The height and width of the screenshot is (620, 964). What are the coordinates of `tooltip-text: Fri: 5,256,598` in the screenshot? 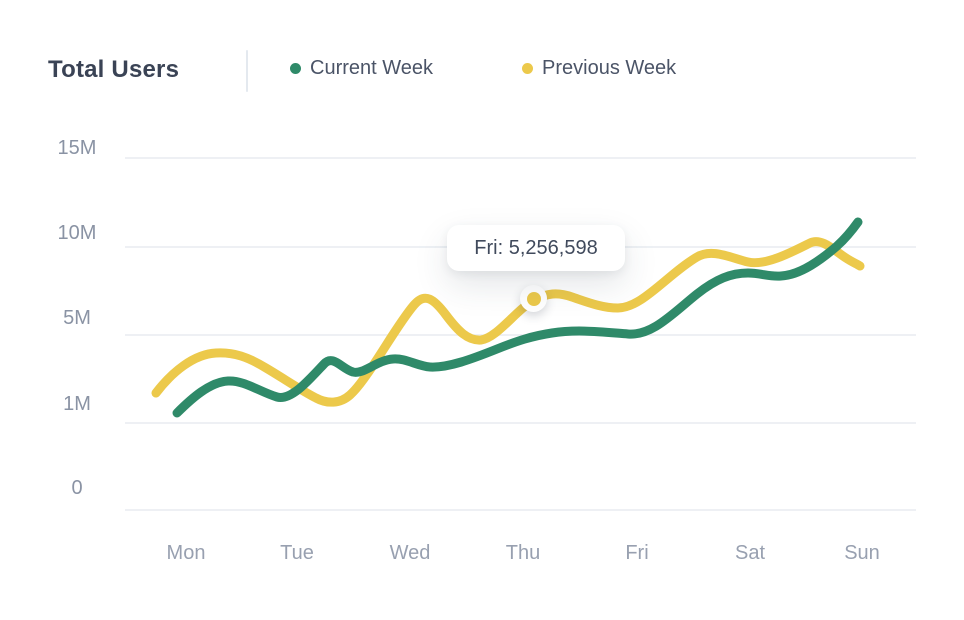 It's located at (536, 247).